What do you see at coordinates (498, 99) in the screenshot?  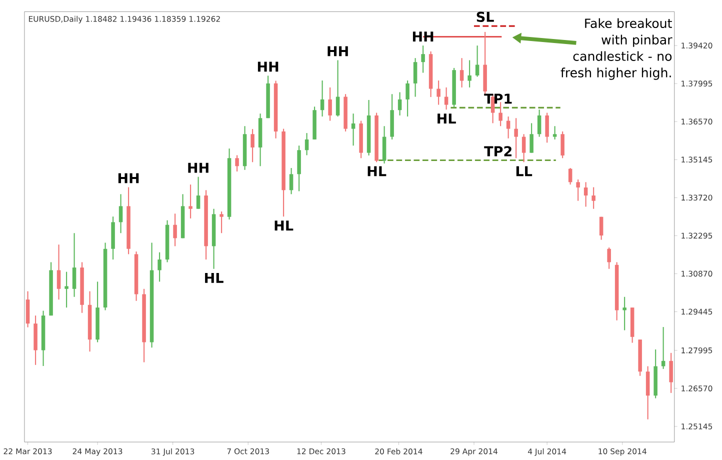 I see `annotation: TP1` at bounding box center [498, 99].